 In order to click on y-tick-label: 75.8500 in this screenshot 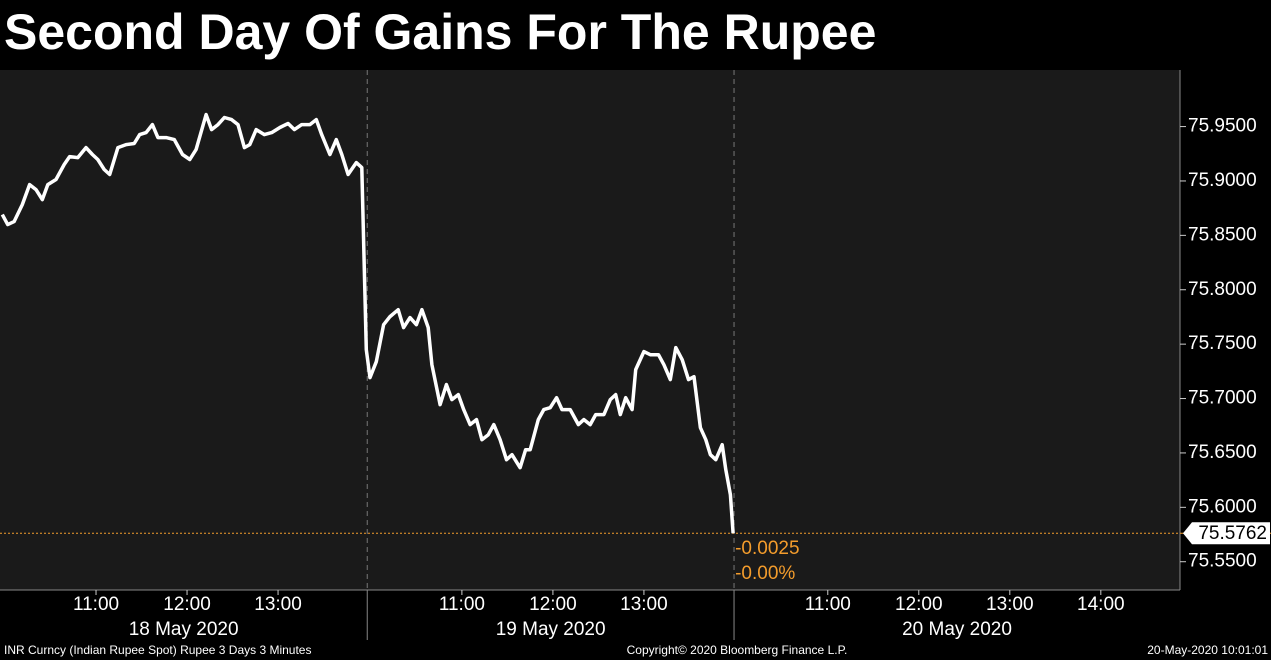, I will do `click(1222, 234)`.